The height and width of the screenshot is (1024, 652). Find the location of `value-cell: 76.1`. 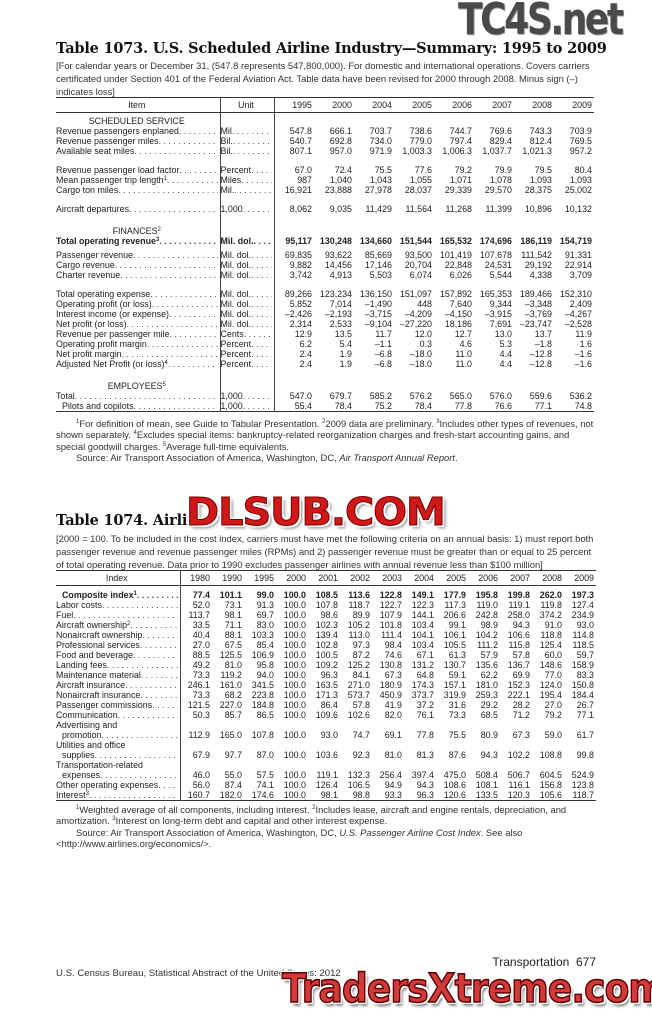

value-cell: 76.1 is located at coordinates (425, 715).